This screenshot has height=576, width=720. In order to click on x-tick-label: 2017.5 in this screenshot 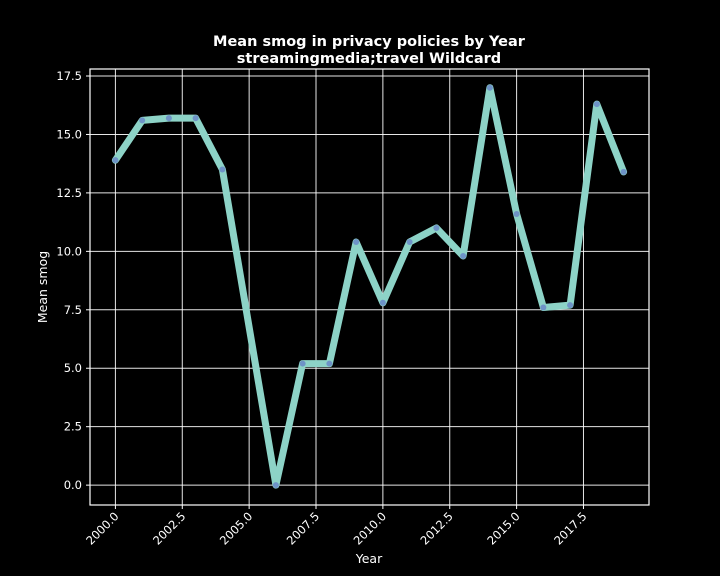, I will do `click(570, 528)`.